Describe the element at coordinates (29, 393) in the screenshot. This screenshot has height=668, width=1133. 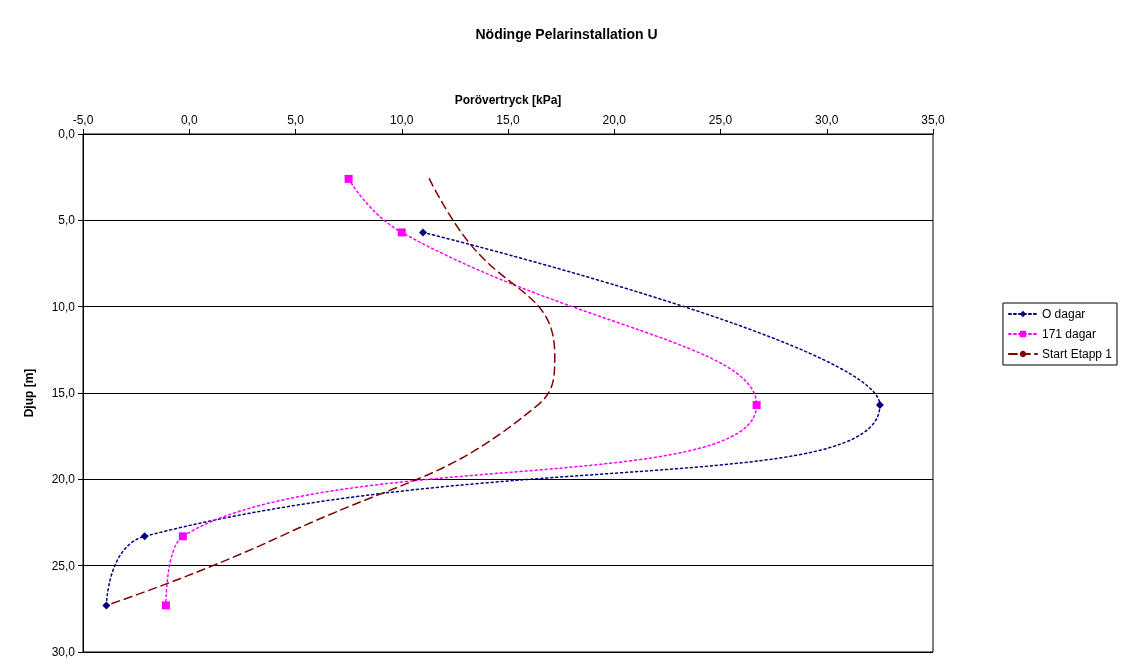
I see `y-axis-title: Djup [m]` at that location.